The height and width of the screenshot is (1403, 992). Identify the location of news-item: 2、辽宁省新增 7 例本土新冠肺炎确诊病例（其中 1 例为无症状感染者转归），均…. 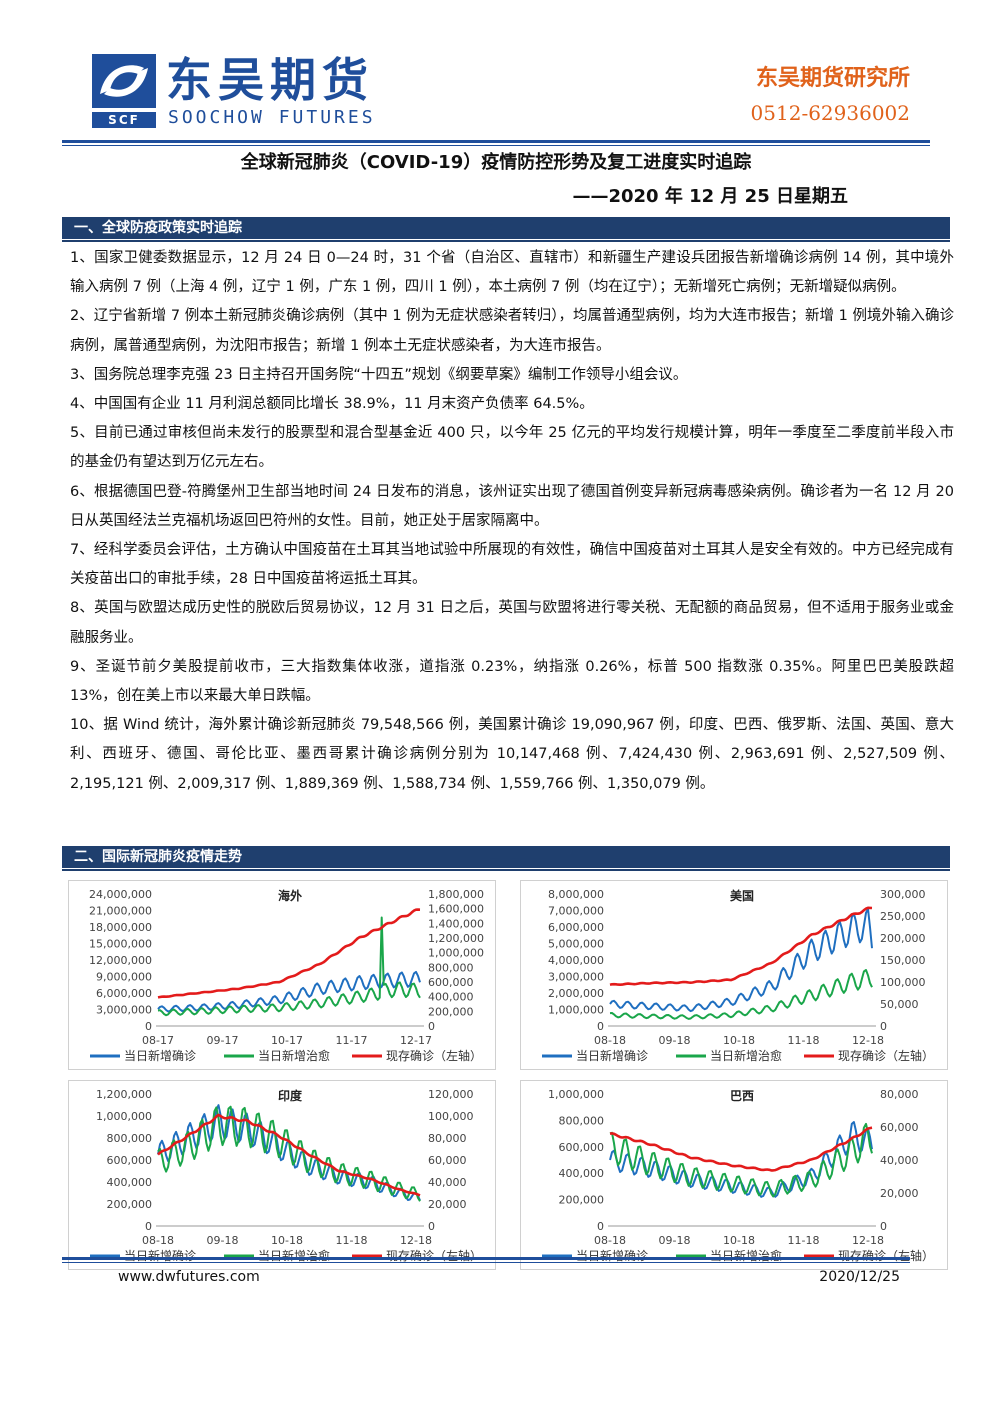
(512, 331).